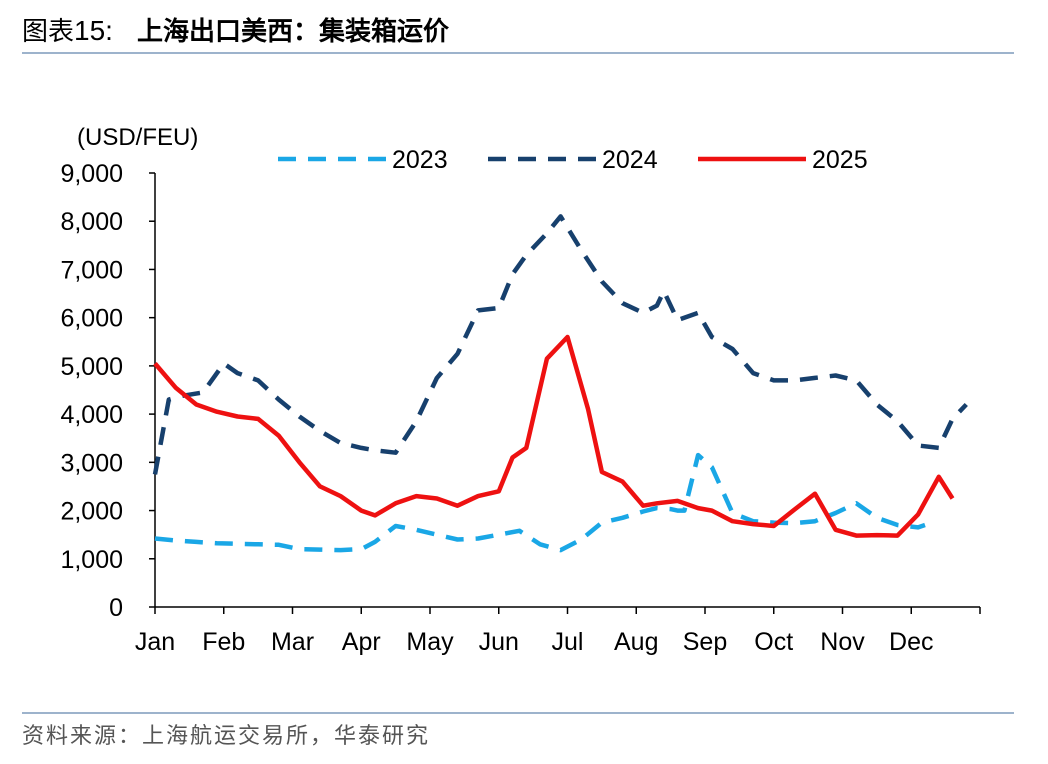 This screenshot has height=764, width=1048. Describe the element at coordinates (573, 160) in the screenshot. I see `chart-legend: 2023 2024 2025` at that location.